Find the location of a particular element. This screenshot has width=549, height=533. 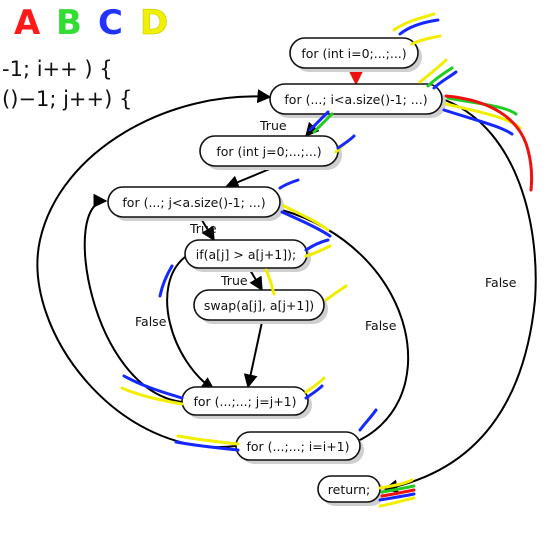

node-inner-init-label: for (int j=0;...;...) is located at coordinates (268, 151).